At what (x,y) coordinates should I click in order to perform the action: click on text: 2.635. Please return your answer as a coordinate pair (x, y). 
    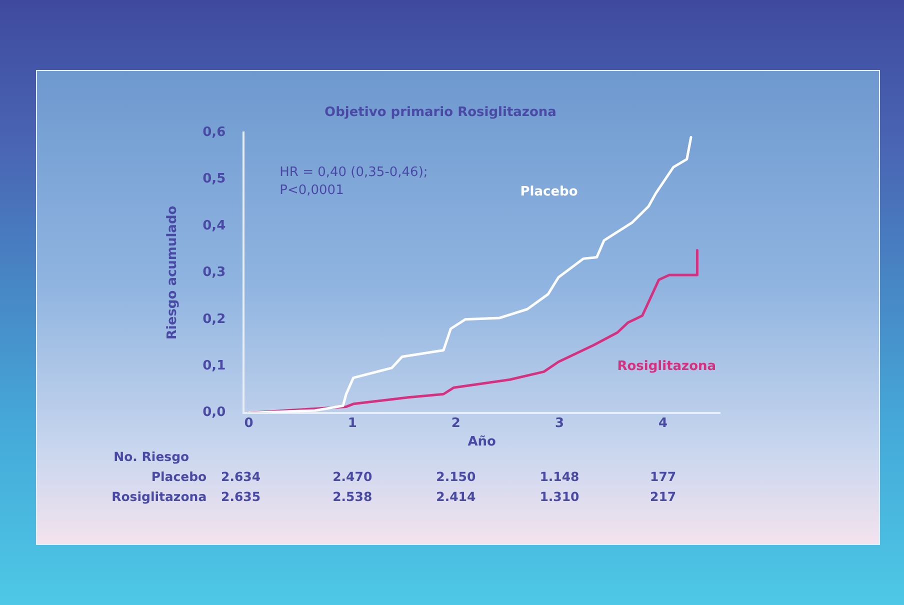
    Looking at the image, I should click on (241, 496).